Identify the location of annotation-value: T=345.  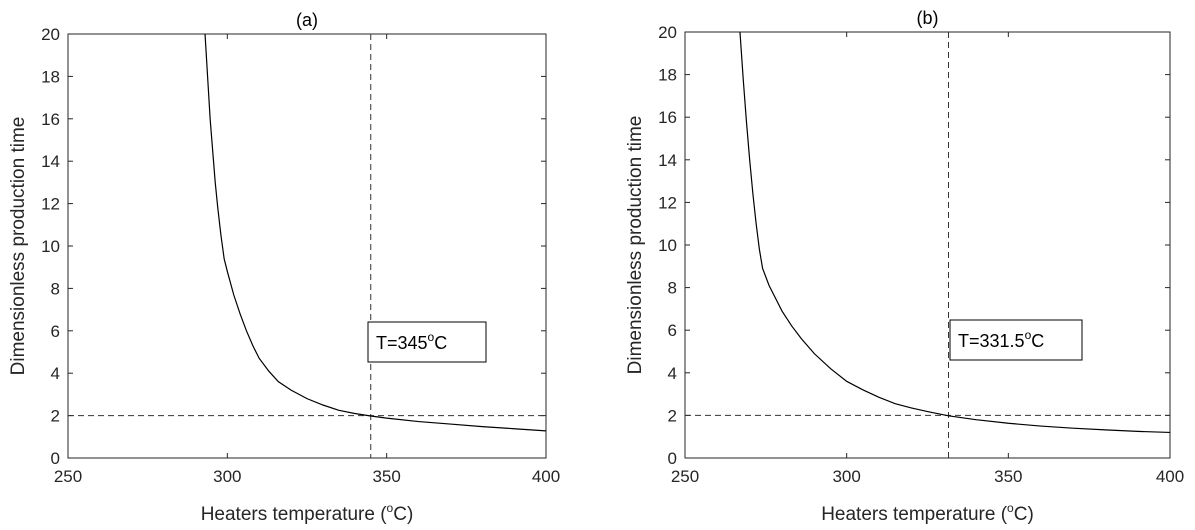
(402, 343).